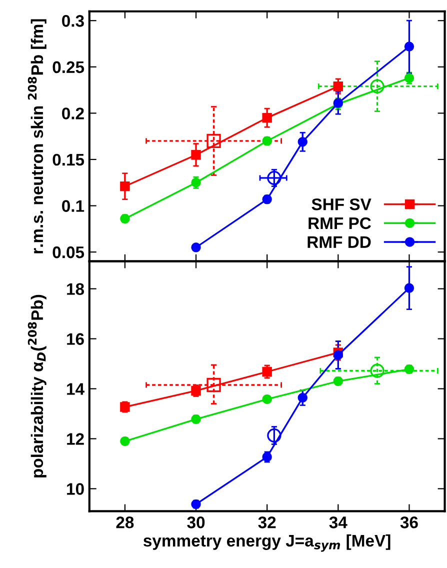 Image resolution: width=447 pixels, height=568 pixels. Describe the element at coordinates (125, 522) in the screenshot. I see `x-tick-label: 28` at that location.